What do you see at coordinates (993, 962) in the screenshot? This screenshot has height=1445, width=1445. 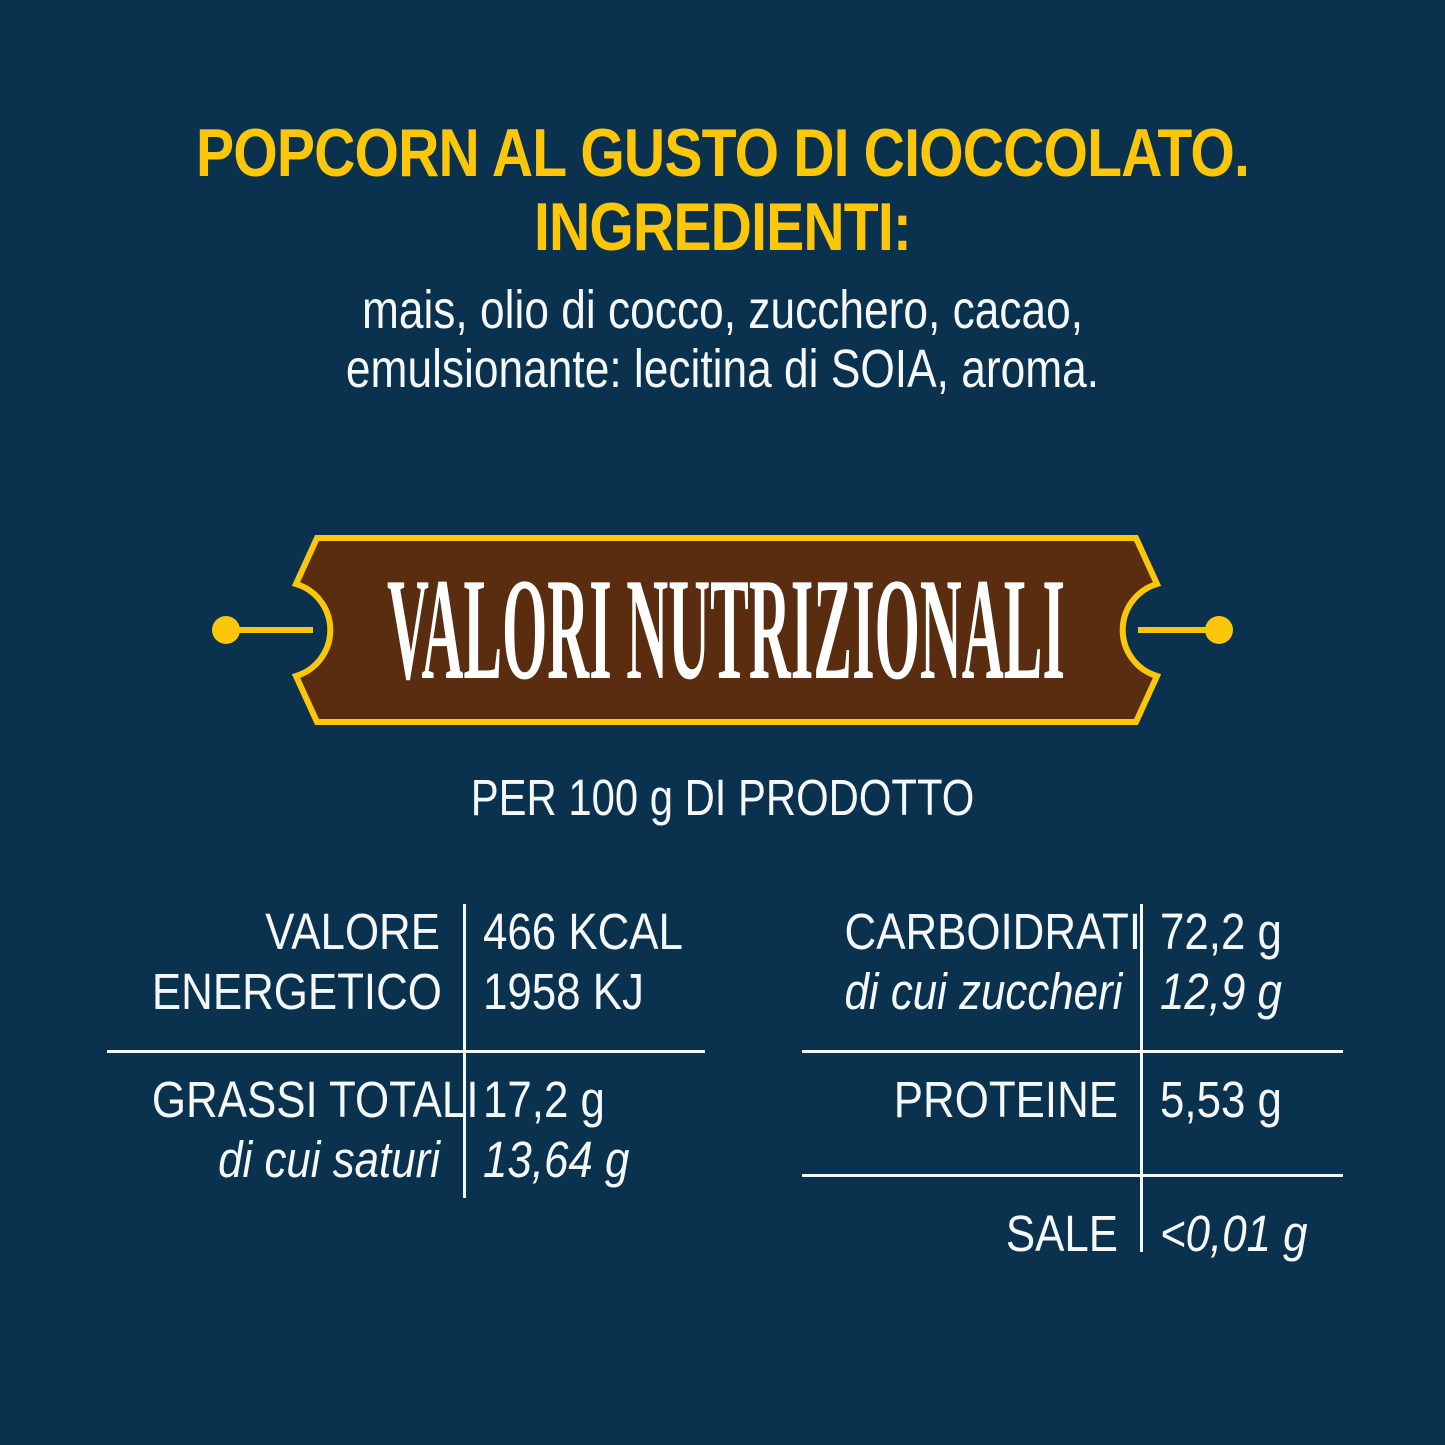 I see `carbs-label: CARBOIDRATI di cui zuccheri` at bounding box center [993, 962].